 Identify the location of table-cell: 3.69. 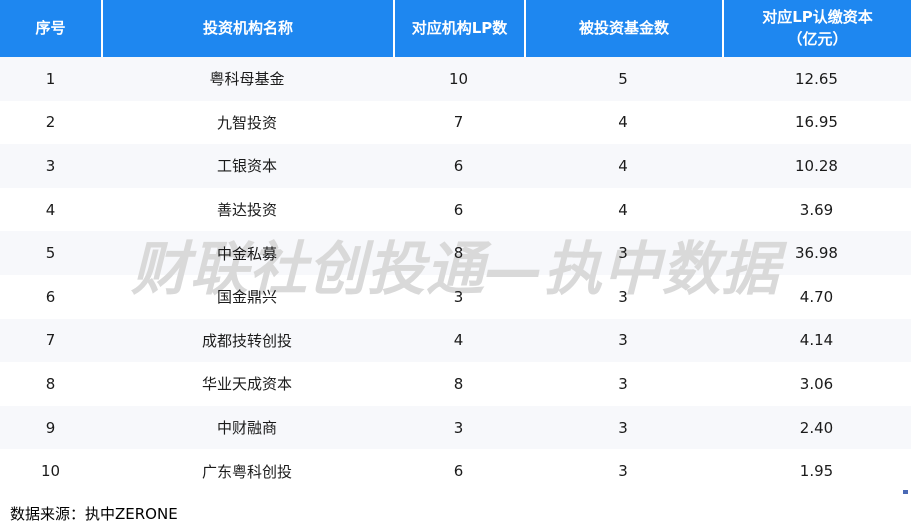
(816, 209).